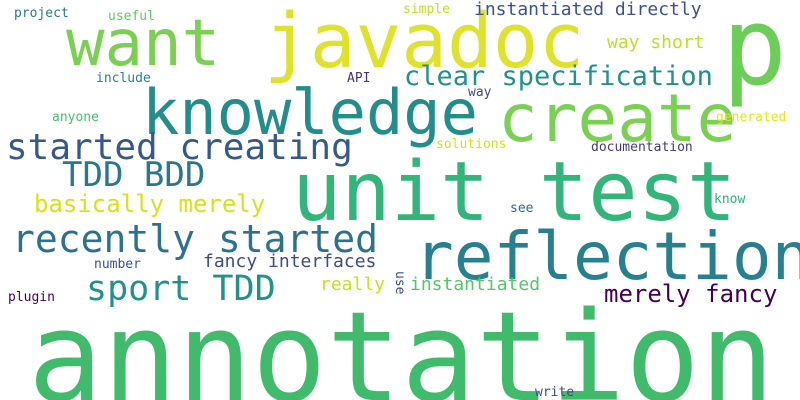 The height and width of the screenshot is (400, 800). I want to click on word-instantiated-directly: instantiated directly, so click(588, 10).